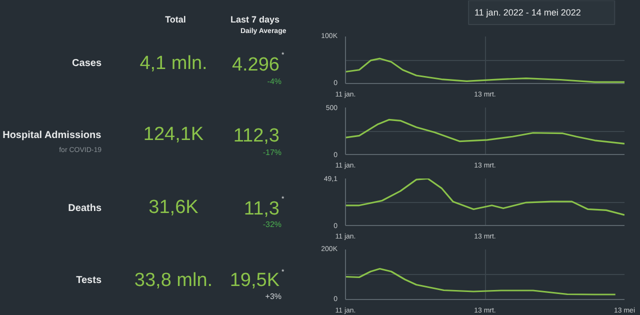  I want to click on text: 11 jan. 2022 - 14 mei 2022, so click(527, 13).